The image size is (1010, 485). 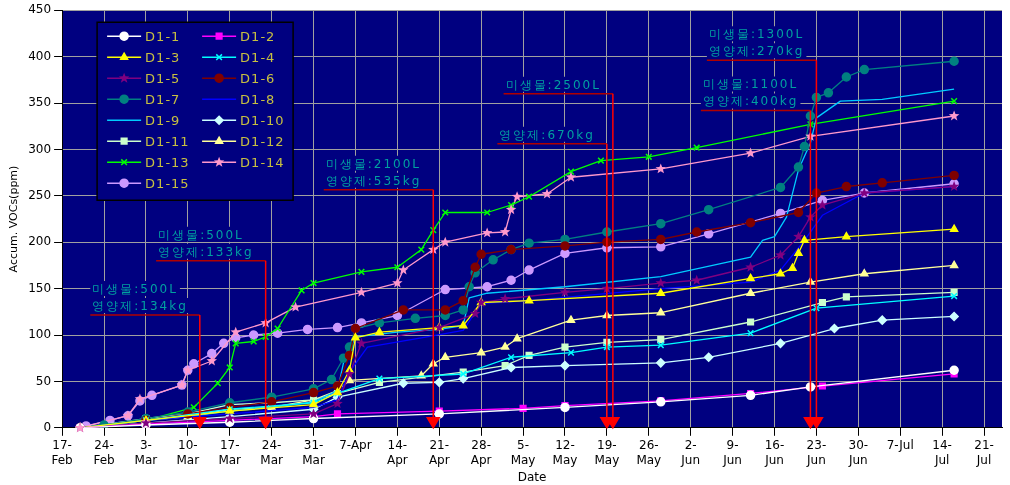 What do you see at coordinates (750, 93) in the screenshot?
I see `ref-line-label: 미생물:1100L 영양제:400kg` at bounding box center [750, 93].